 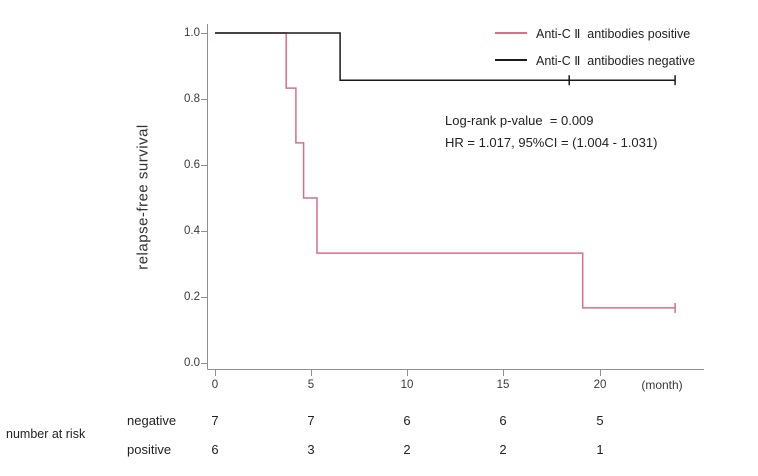 I want to click on y-tick-label: 0.2, so click(x=192, y=297).